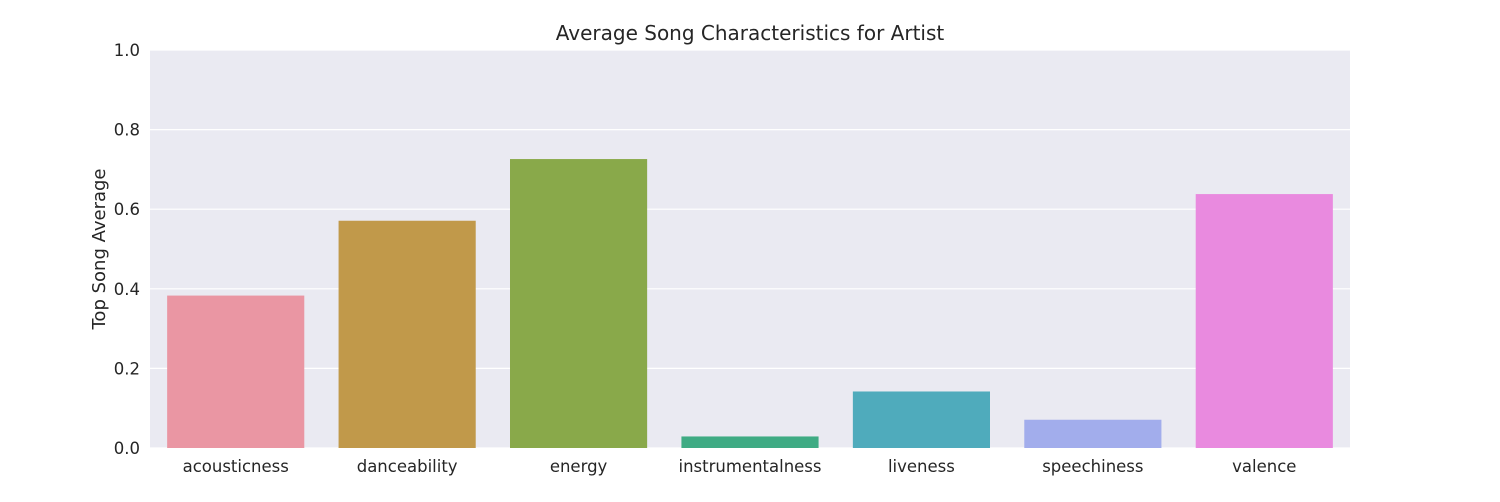 The image size is (1500, 502). What do you see at coordinates (750, 442) in the screenshot?
I see `bar-instrumentalness` at bounding box center [750, 442].